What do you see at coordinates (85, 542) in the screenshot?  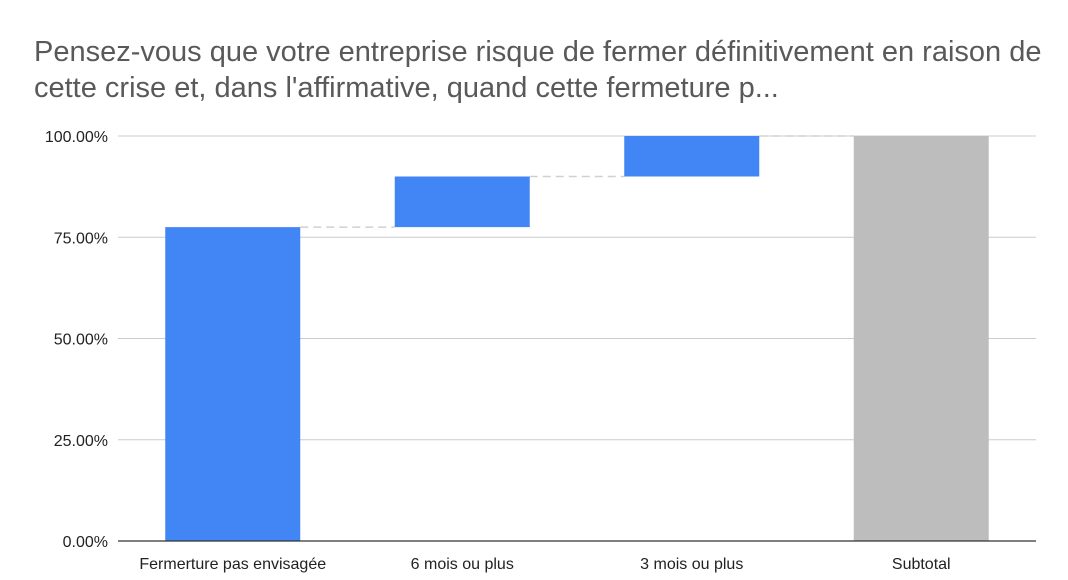 I see `y-tick-label: 0.00%` at bounding box center [85, 542].